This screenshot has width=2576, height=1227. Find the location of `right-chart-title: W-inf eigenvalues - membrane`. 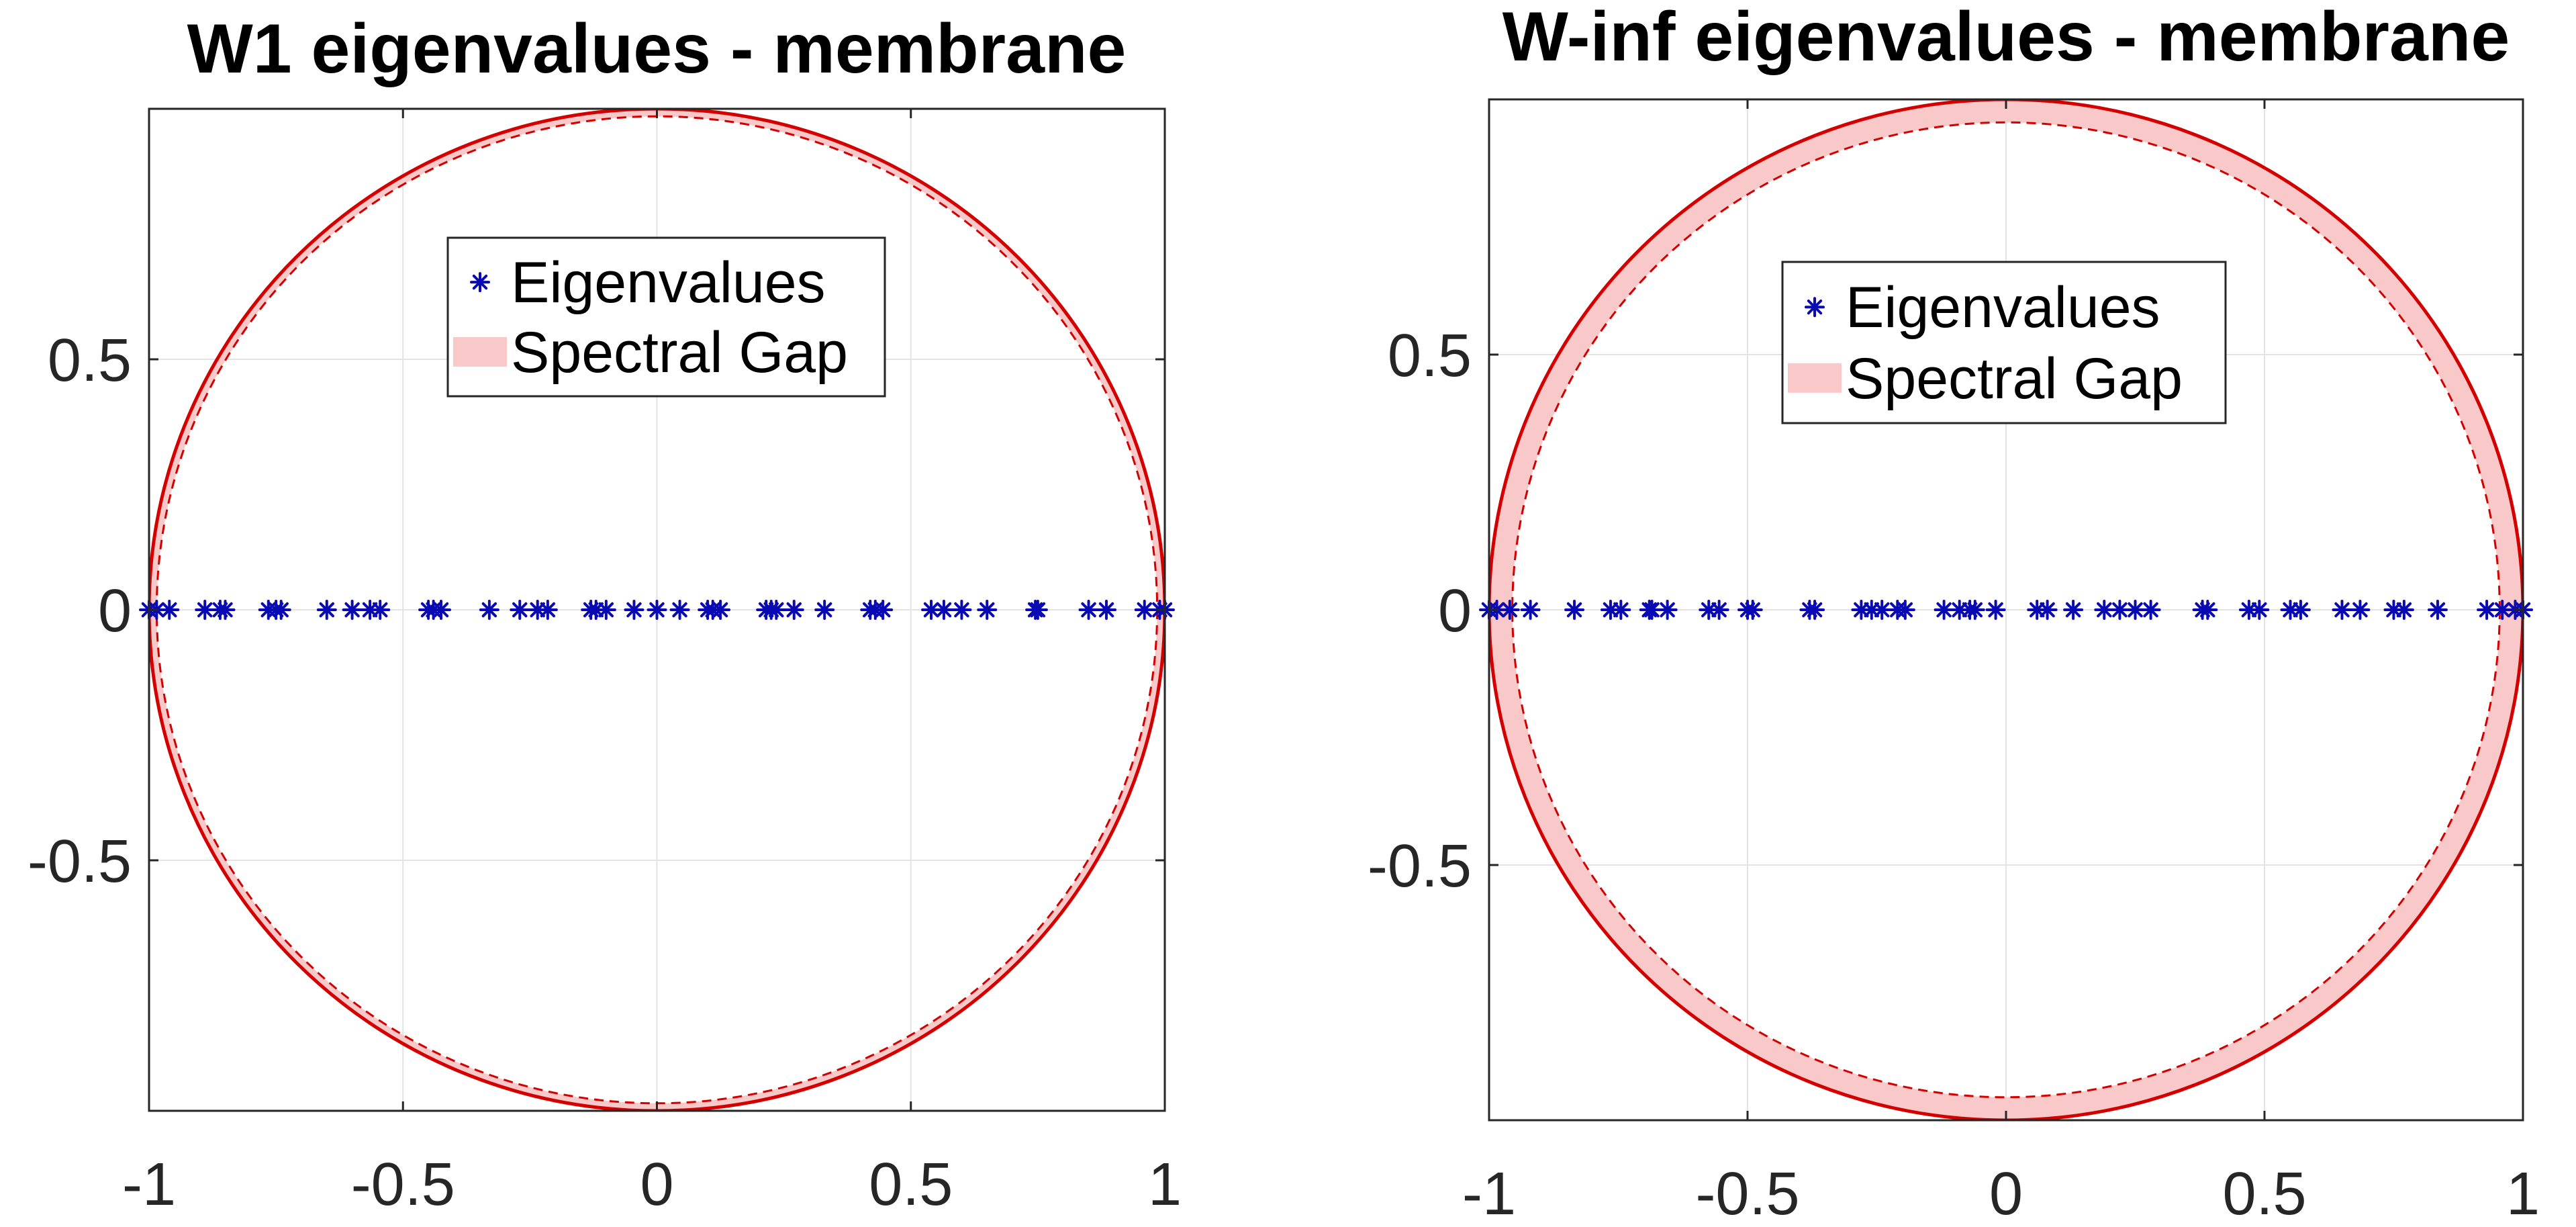

right-chart-title: W-inf eigenvalues - membrane is located at coordinates (2006, 38).